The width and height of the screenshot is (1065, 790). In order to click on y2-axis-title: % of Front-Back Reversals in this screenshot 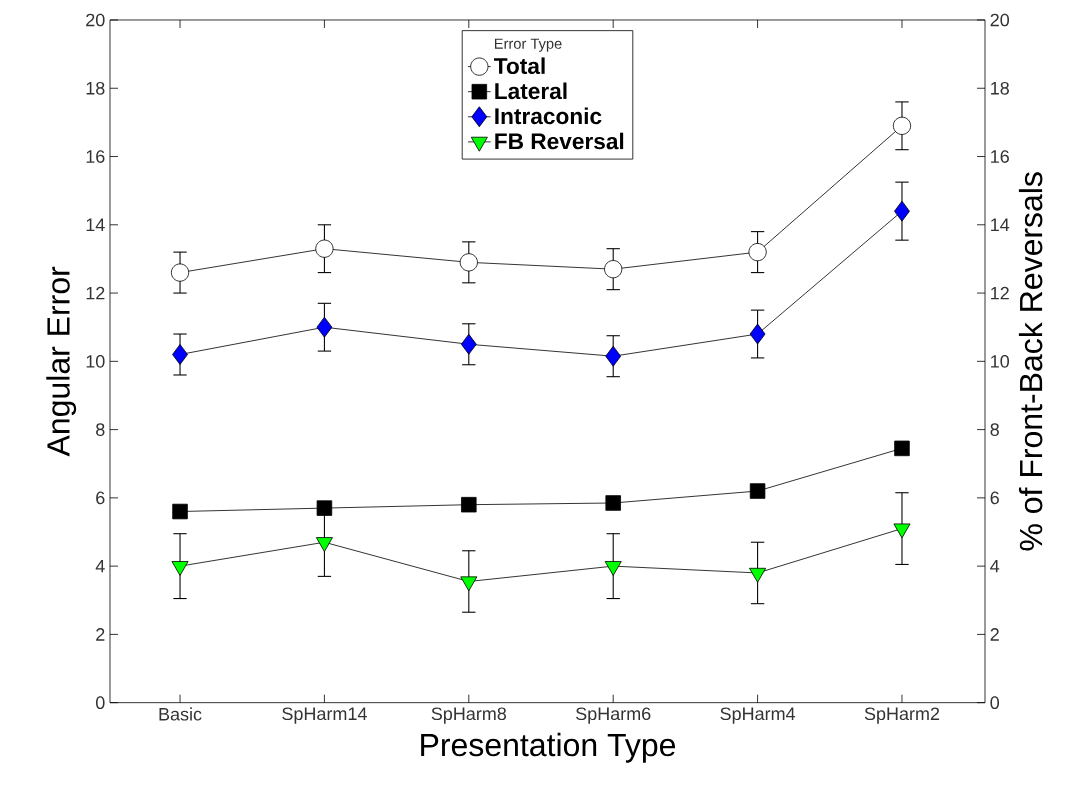, I will do `click(1030, 361)`.